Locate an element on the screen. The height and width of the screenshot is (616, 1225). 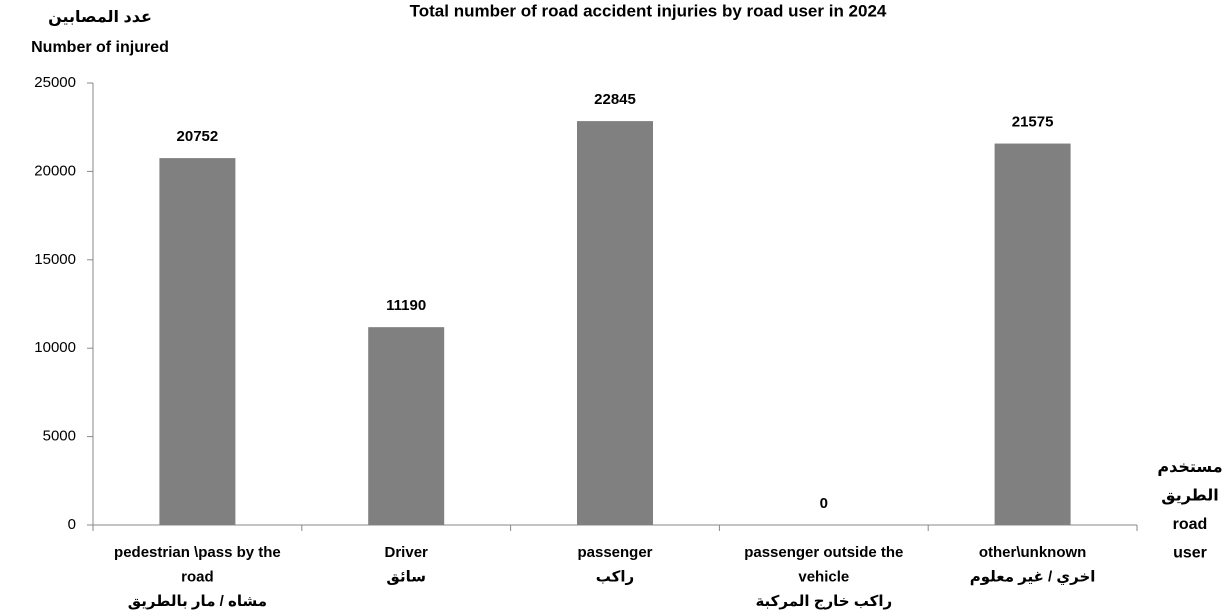
x-axis-label: road is located at coordinates (1190, 524).